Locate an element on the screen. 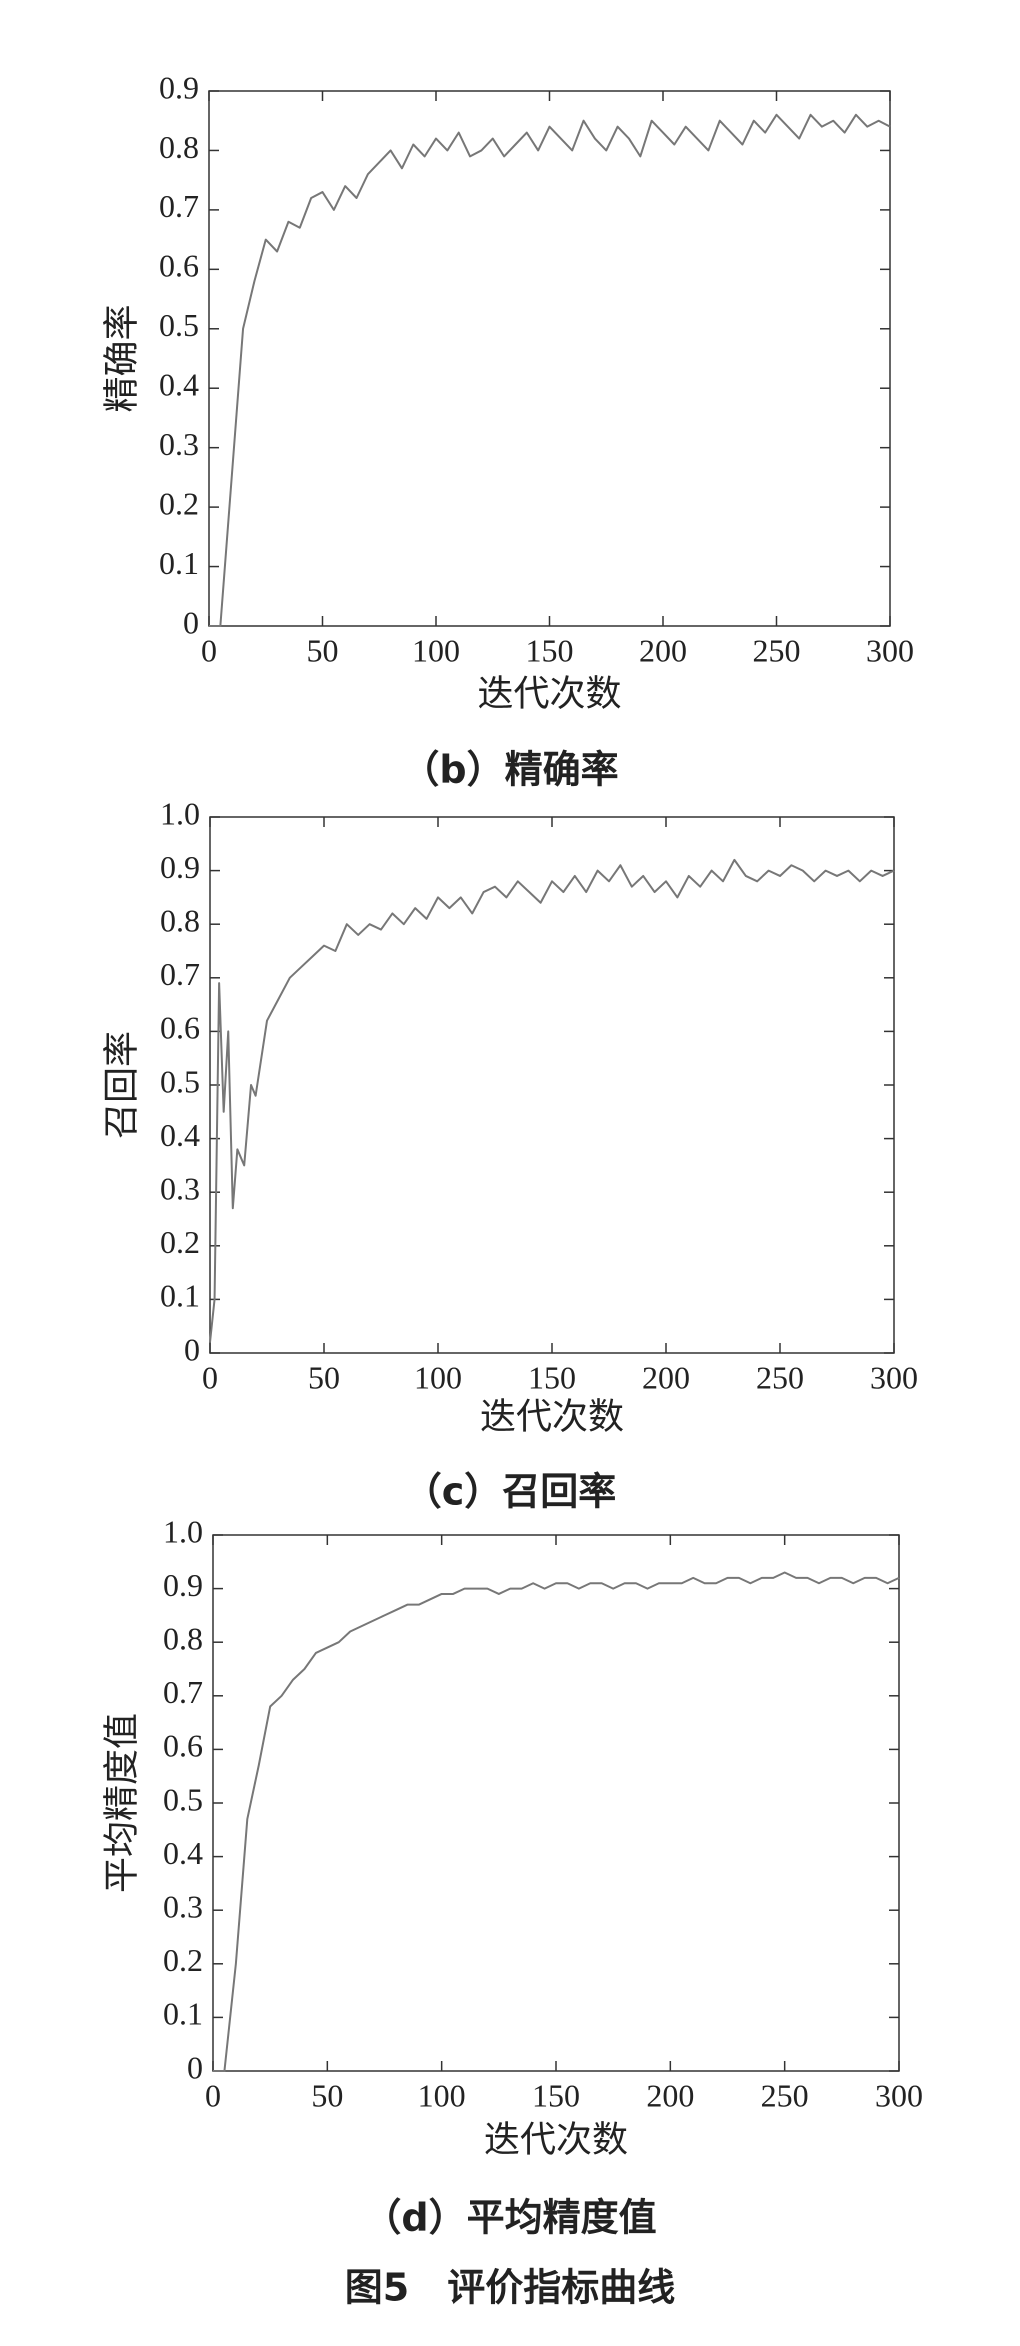 The width and height of the screenshot is (1020, 2346). chart-caption: （b）精确率 is located at coordinates (509, 770).